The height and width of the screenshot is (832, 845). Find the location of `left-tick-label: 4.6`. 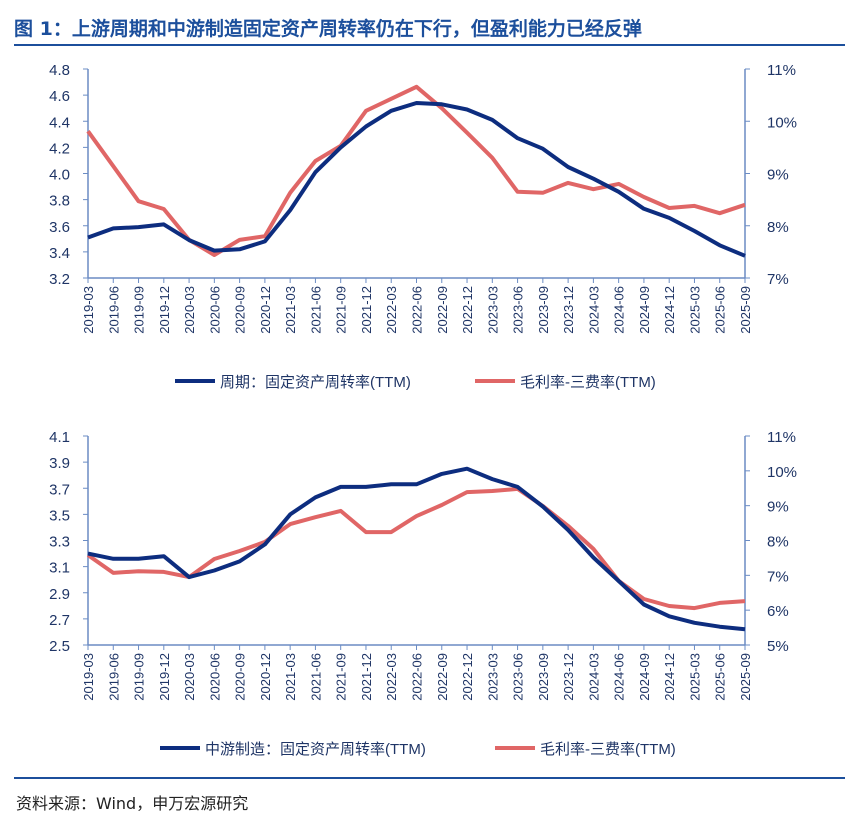

left-tick-label: 4.6 is located at coordinates (59, 96).